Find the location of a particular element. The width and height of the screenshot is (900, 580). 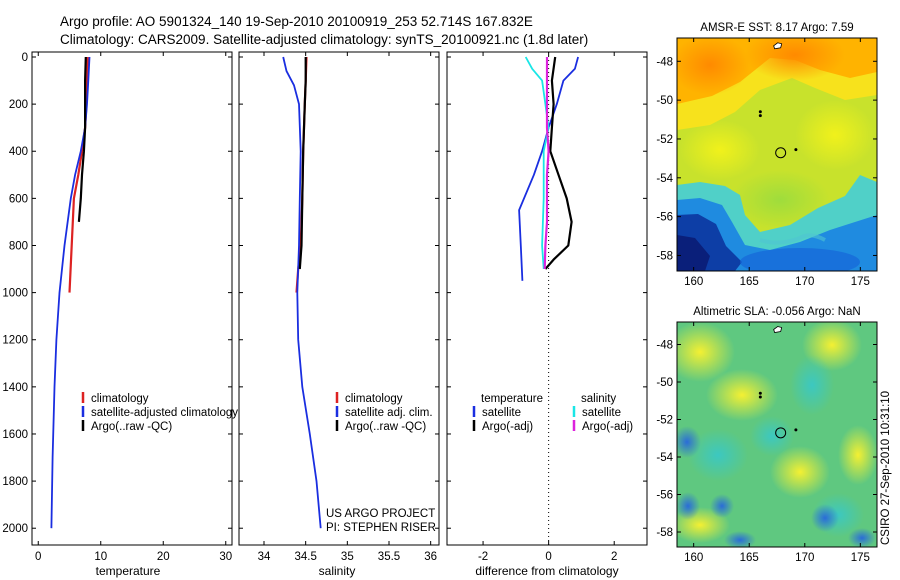

x-tick-label: 20 is located at coordinates (163, 557).